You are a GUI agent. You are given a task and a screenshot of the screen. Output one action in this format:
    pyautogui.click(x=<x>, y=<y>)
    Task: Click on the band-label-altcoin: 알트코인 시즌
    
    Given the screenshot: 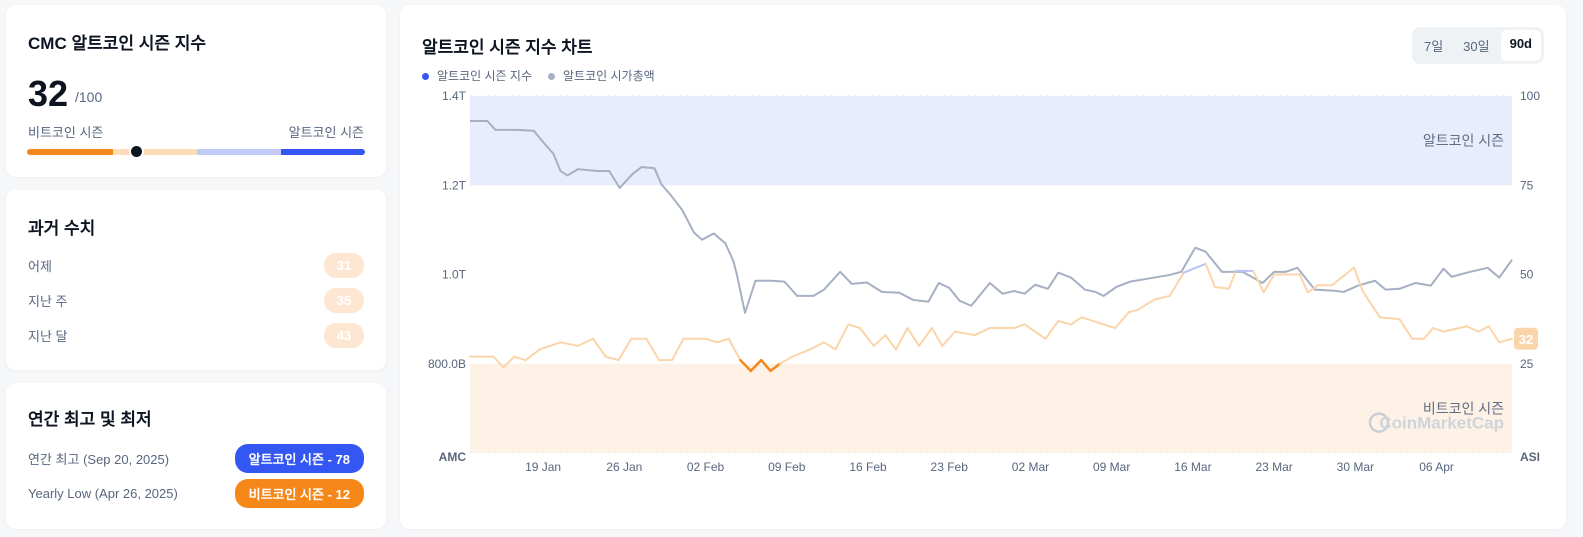 What is the action you would take?
    pyautogui.click(x=1463, y=141)
    